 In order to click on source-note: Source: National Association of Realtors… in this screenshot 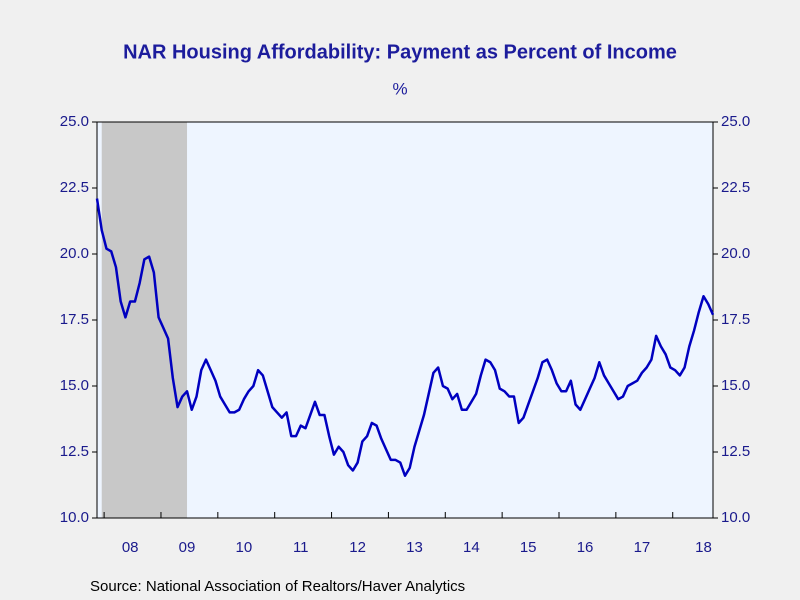, I will do `click(277, 586)`.